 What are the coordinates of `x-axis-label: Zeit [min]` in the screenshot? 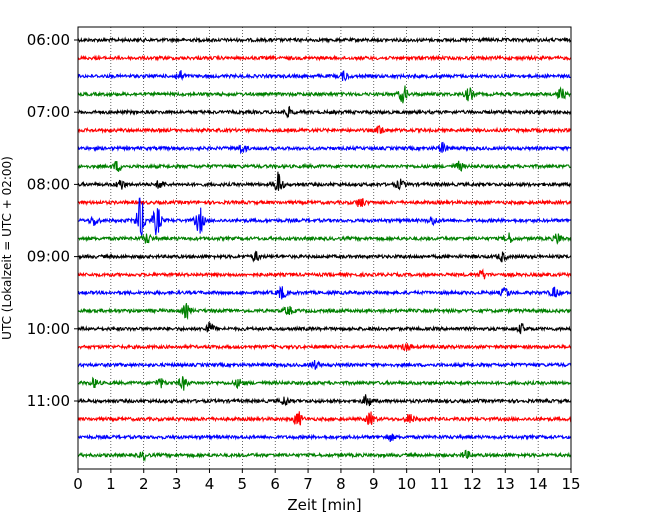 It's located at (324, 505).